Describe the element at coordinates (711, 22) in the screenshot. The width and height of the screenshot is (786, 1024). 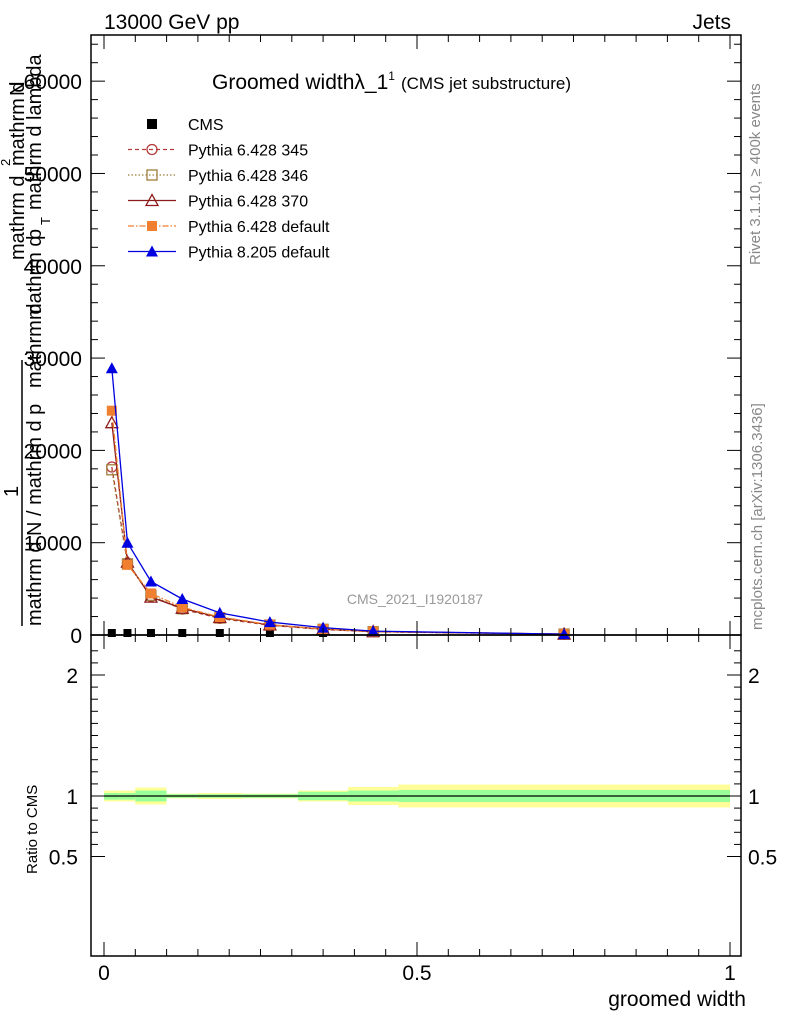
I see `process-label: Jets` at that location.